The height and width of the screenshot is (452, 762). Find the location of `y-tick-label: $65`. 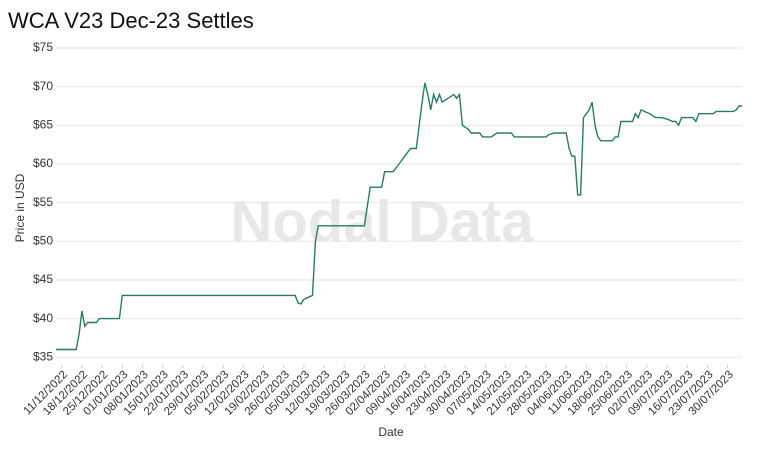

y-tick-label: $65 is located at coordinates (43, 124).